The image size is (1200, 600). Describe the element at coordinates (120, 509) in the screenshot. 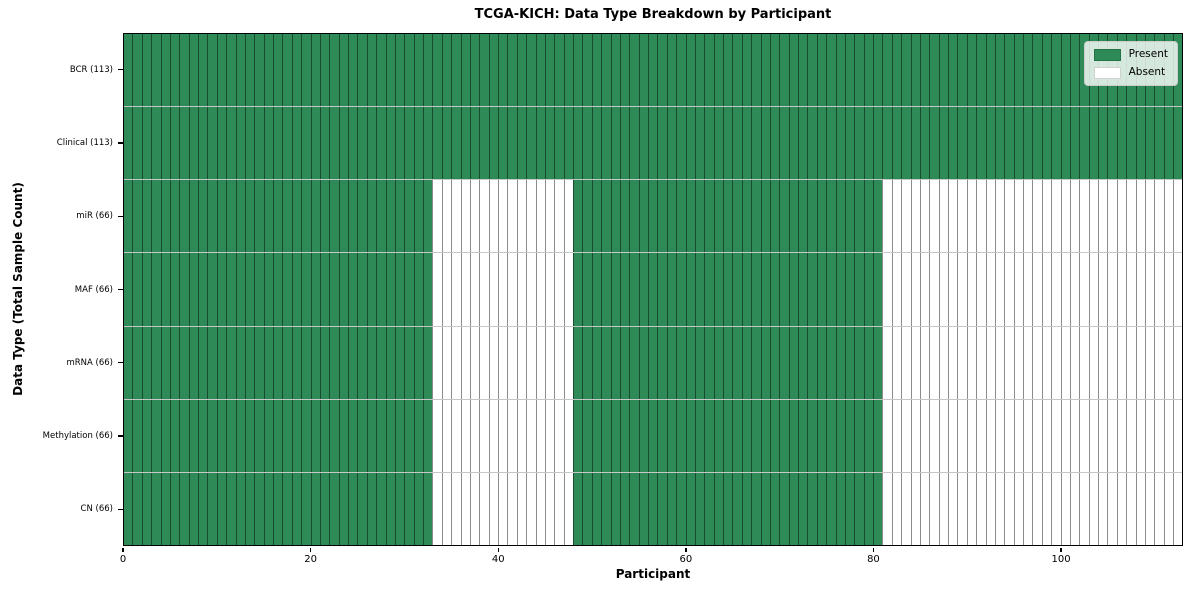

I see `y-tick-mark` at that location.